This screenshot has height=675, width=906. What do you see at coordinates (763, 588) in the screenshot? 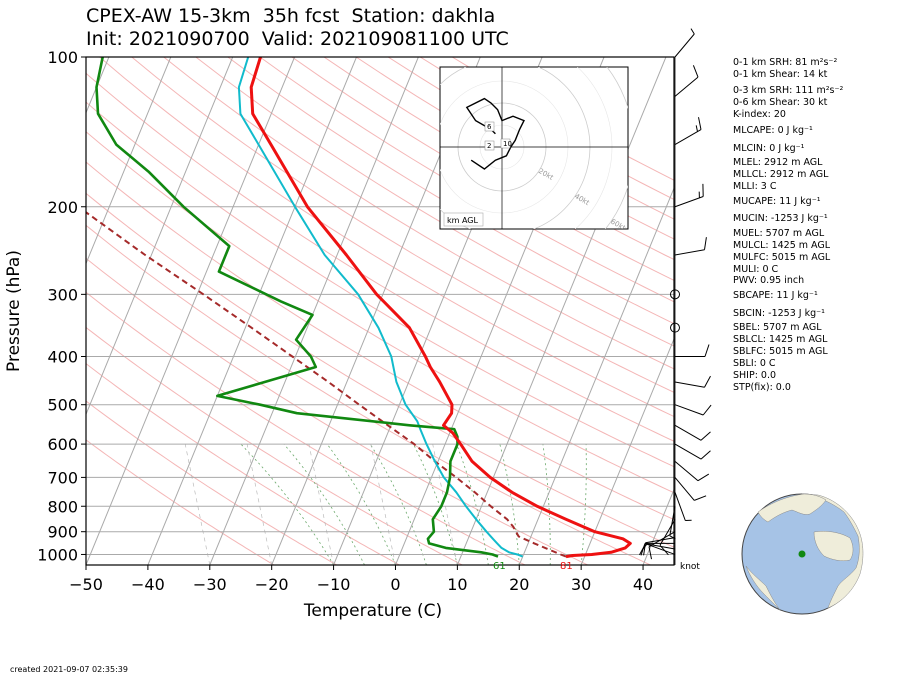
I see `globe-land-southamerica` at bounding box center [763, 588].